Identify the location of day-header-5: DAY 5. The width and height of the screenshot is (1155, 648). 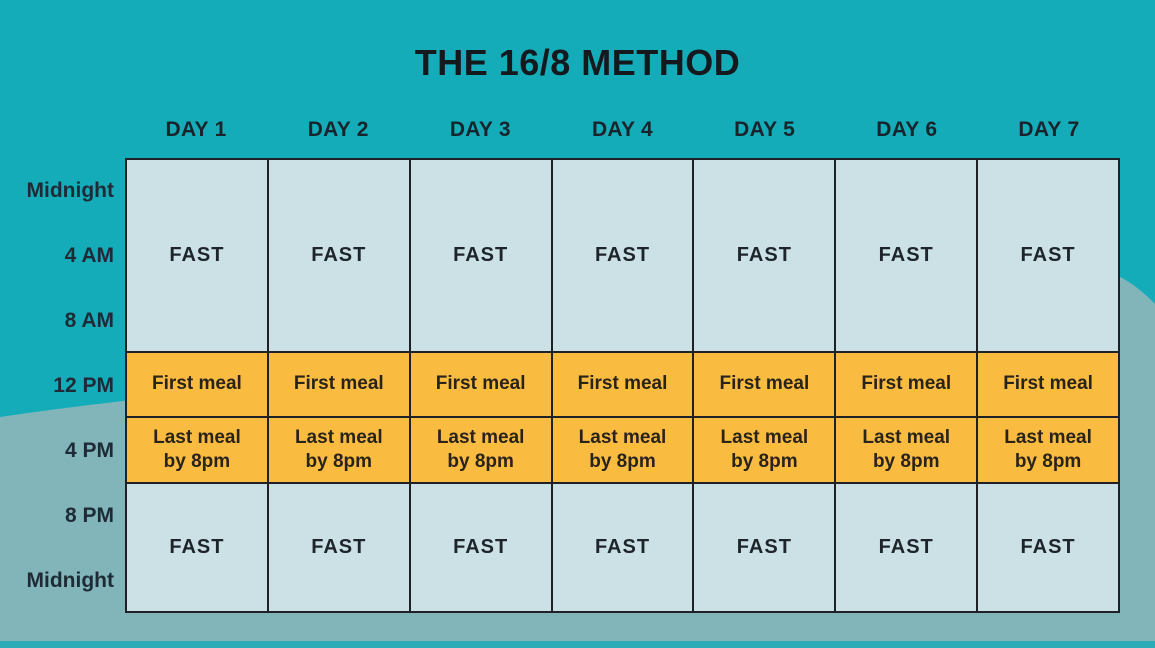
(765, 129).